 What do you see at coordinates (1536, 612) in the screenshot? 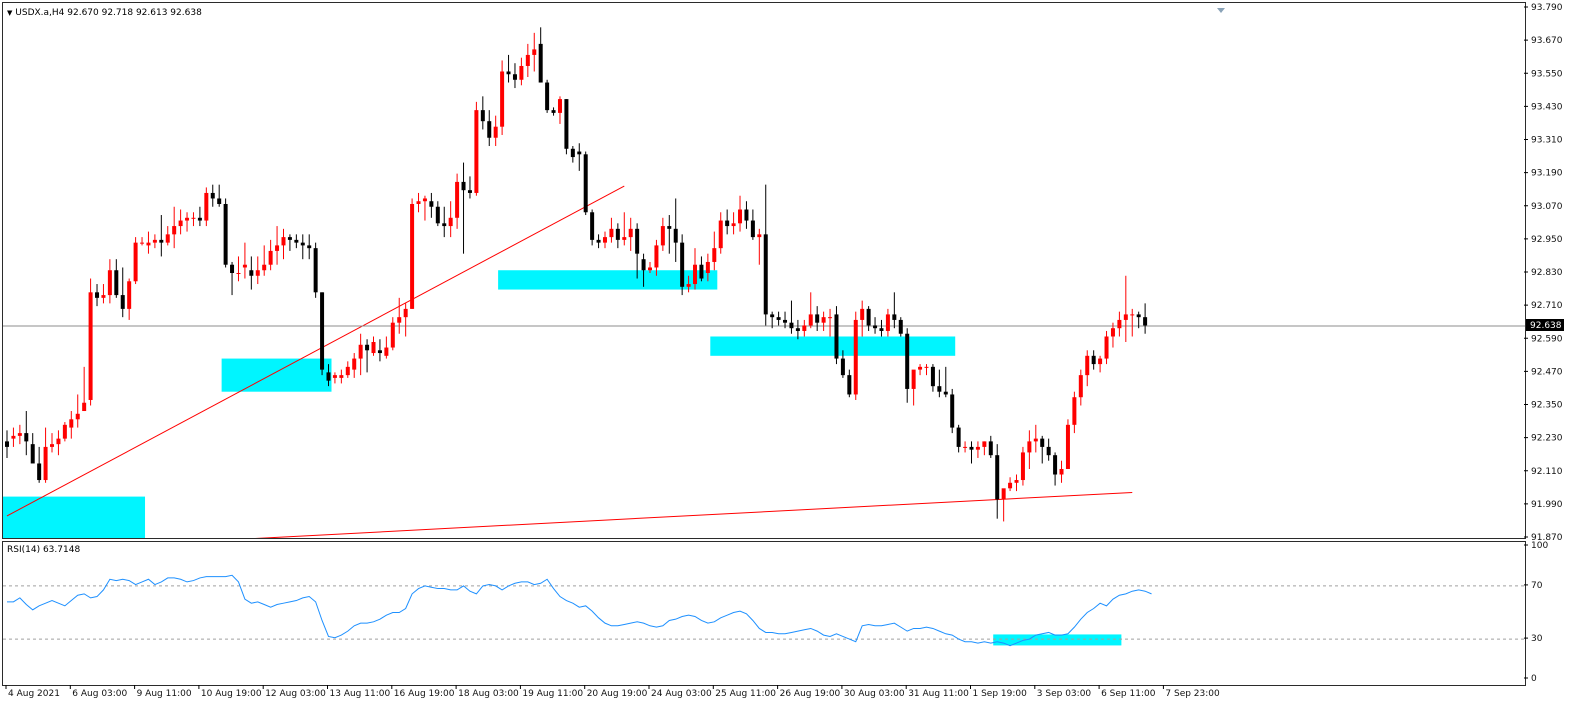
I see `rsi-axis: 100 70 30 0` at bounding box center [1536, 612].